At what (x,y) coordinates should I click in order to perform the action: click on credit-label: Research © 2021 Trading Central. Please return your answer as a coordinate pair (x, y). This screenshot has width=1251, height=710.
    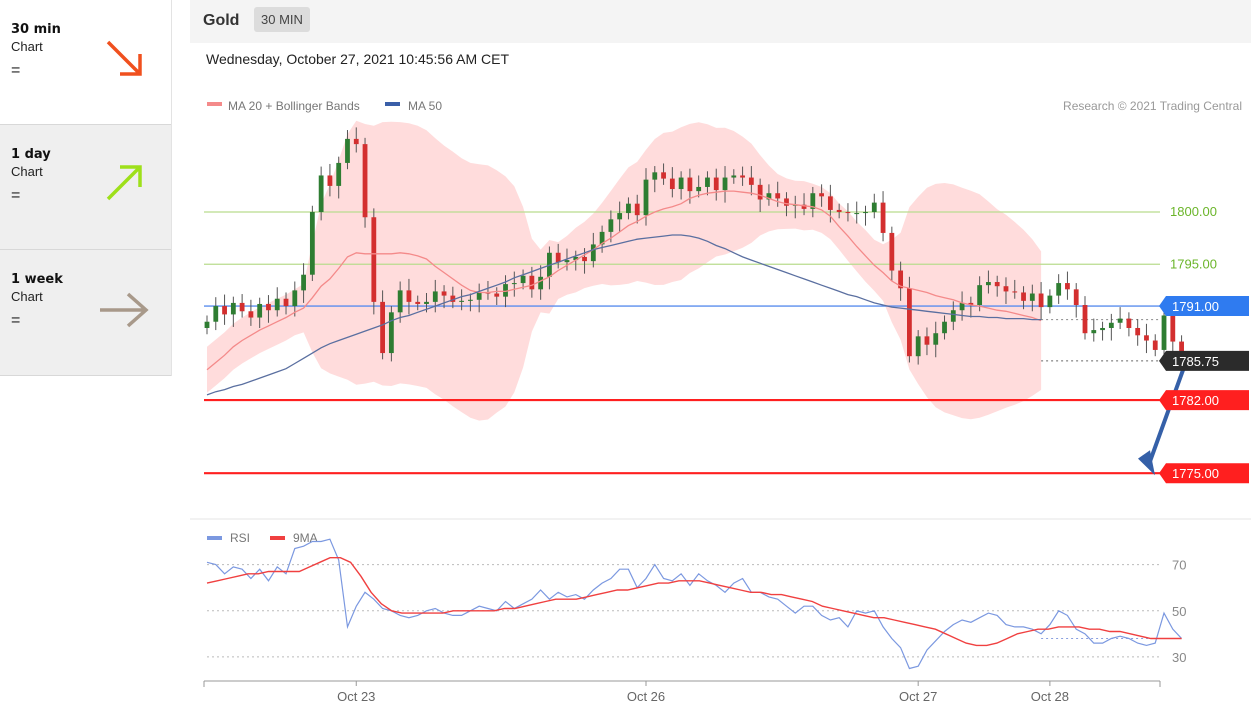
    Looking at the image, I should click on (1152, 106).